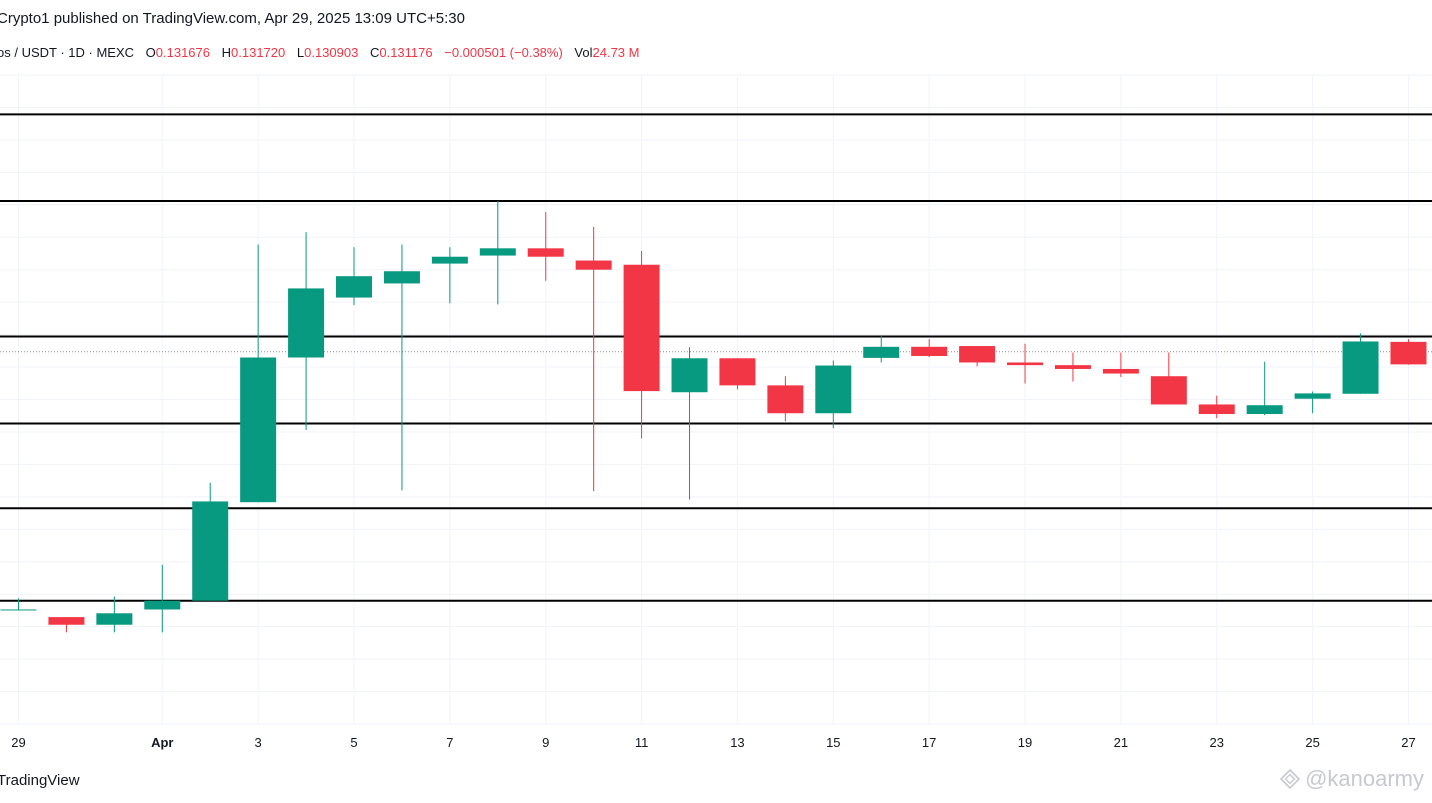 The image size is (1432, 803). Describe the element at coordinates (642, 742) in the screenshot. I see `x-tick-label-6: 11` at that location.